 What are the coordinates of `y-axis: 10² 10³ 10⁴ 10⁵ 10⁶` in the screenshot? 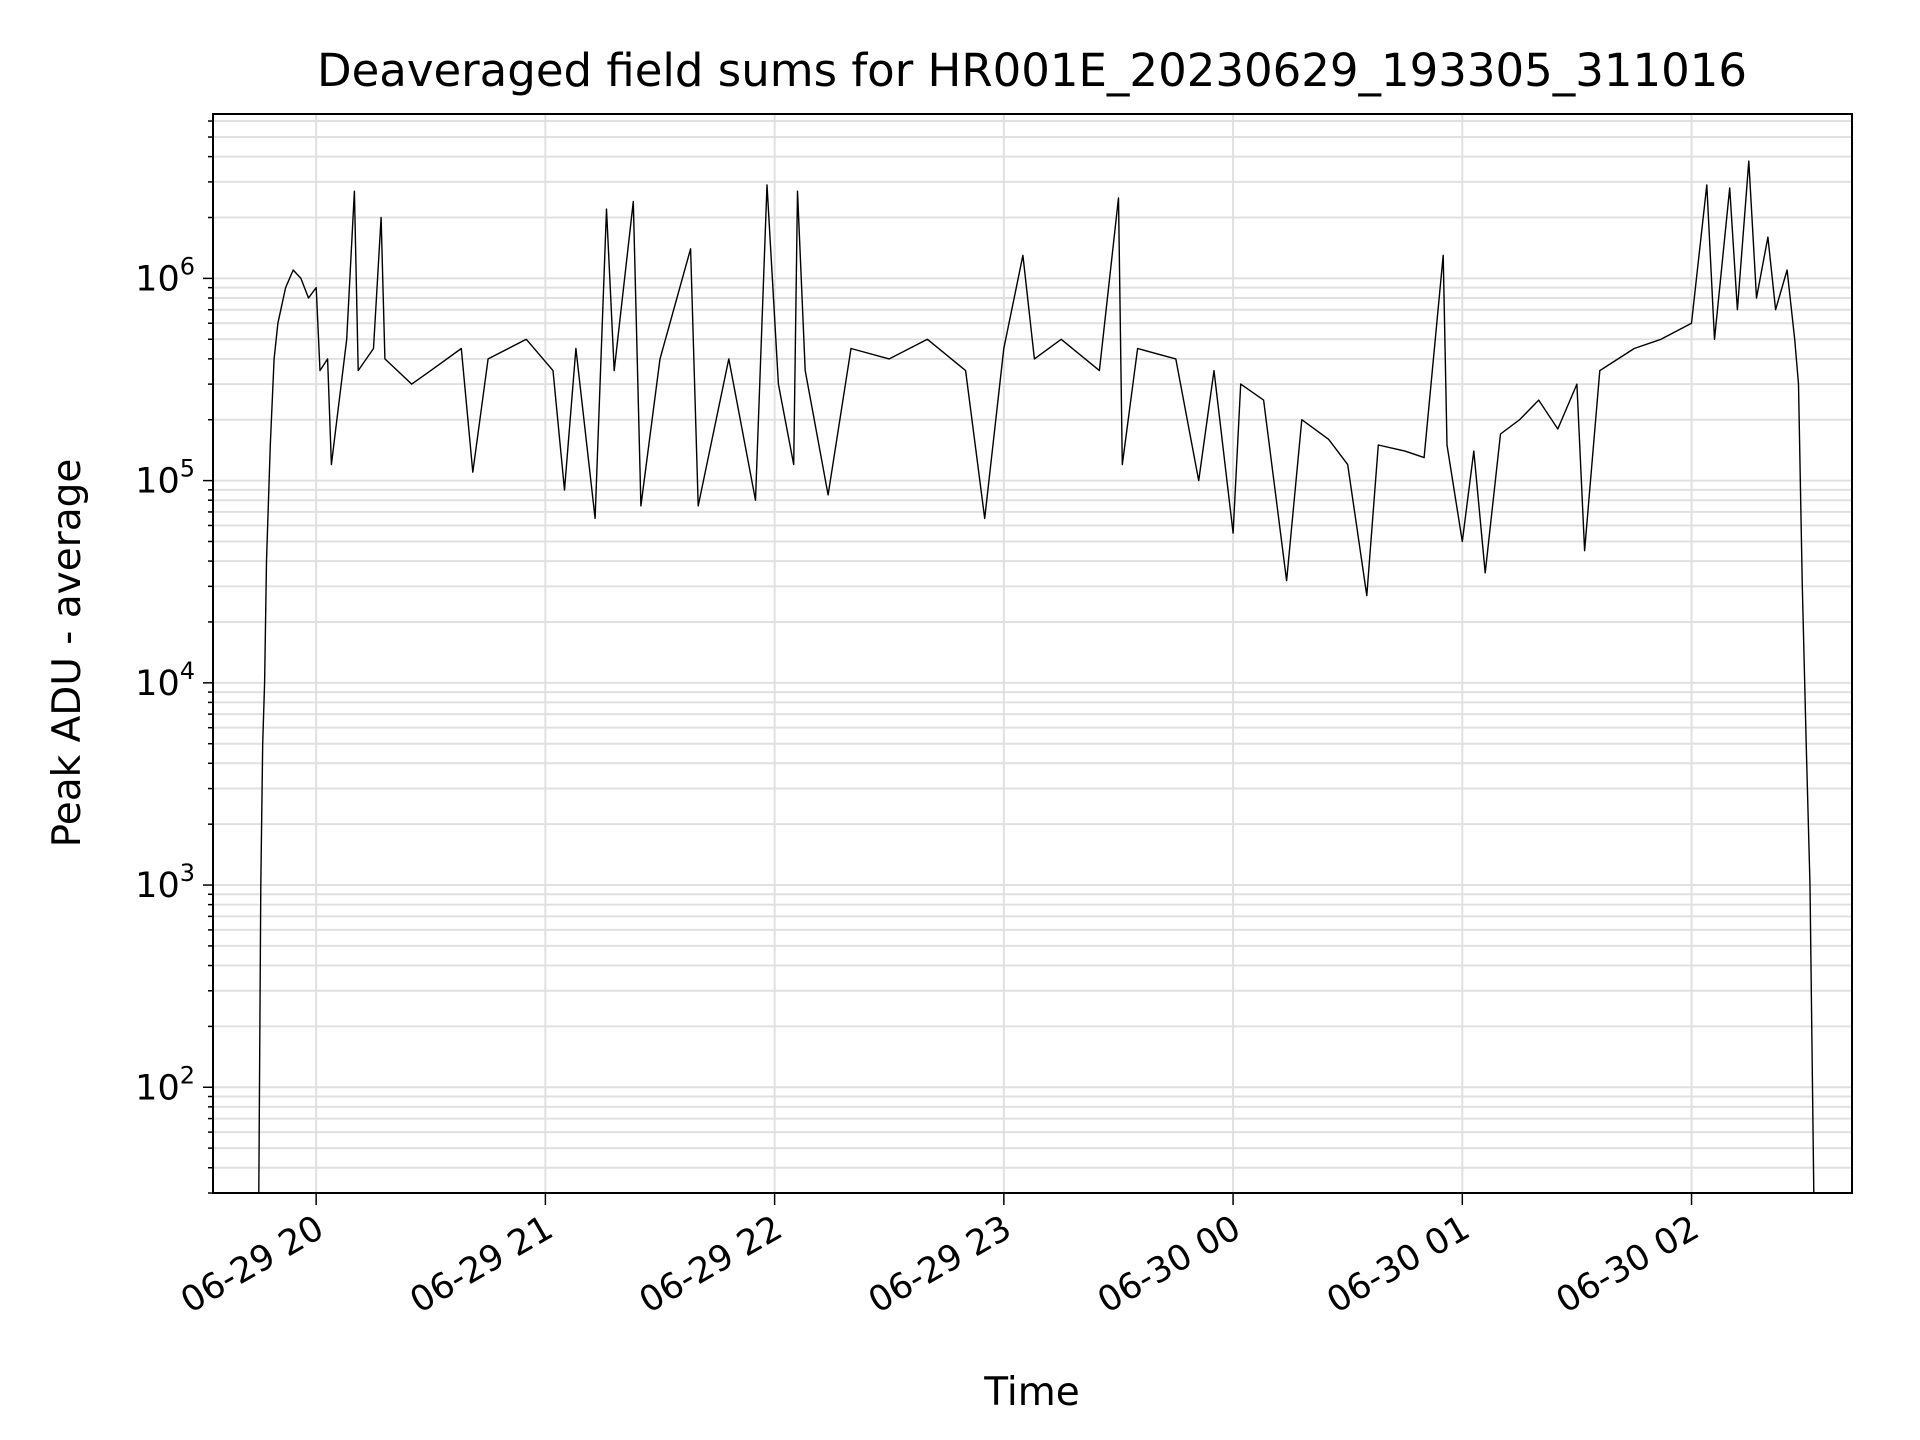 It's located at (174, 657).